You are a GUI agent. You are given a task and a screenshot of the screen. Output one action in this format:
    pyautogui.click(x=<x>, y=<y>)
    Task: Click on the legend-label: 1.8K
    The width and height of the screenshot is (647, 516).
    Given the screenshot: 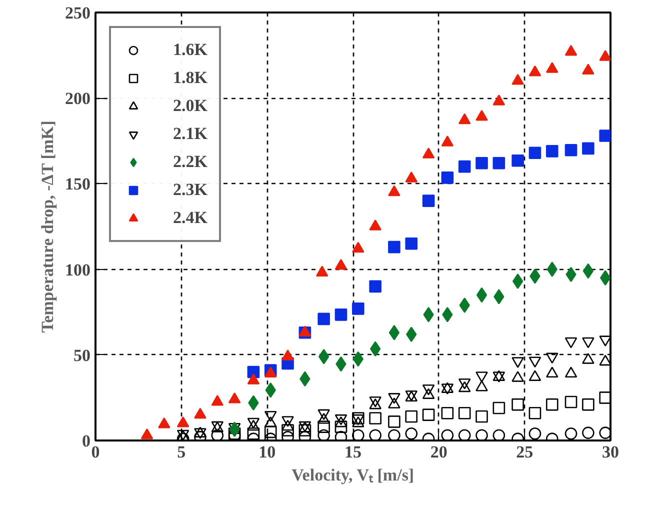 What is the action you would take?
    pyautogui.click(x=190, y=78)
    